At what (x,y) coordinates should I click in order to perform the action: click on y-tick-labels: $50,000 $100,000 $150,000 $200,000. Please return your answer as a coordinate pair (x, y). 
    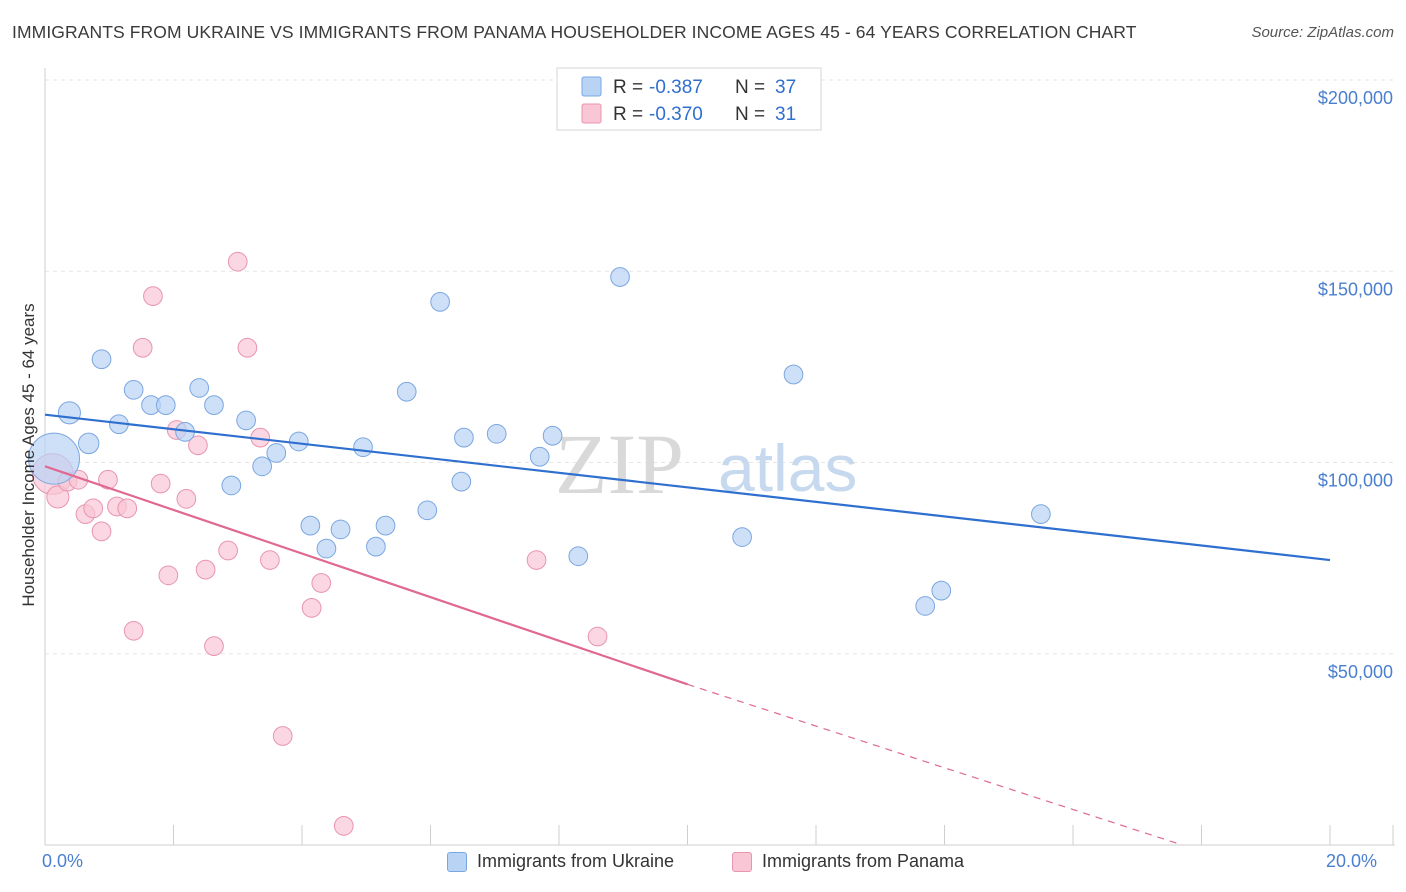
    Looking at the image, I should click on (1355, 385).